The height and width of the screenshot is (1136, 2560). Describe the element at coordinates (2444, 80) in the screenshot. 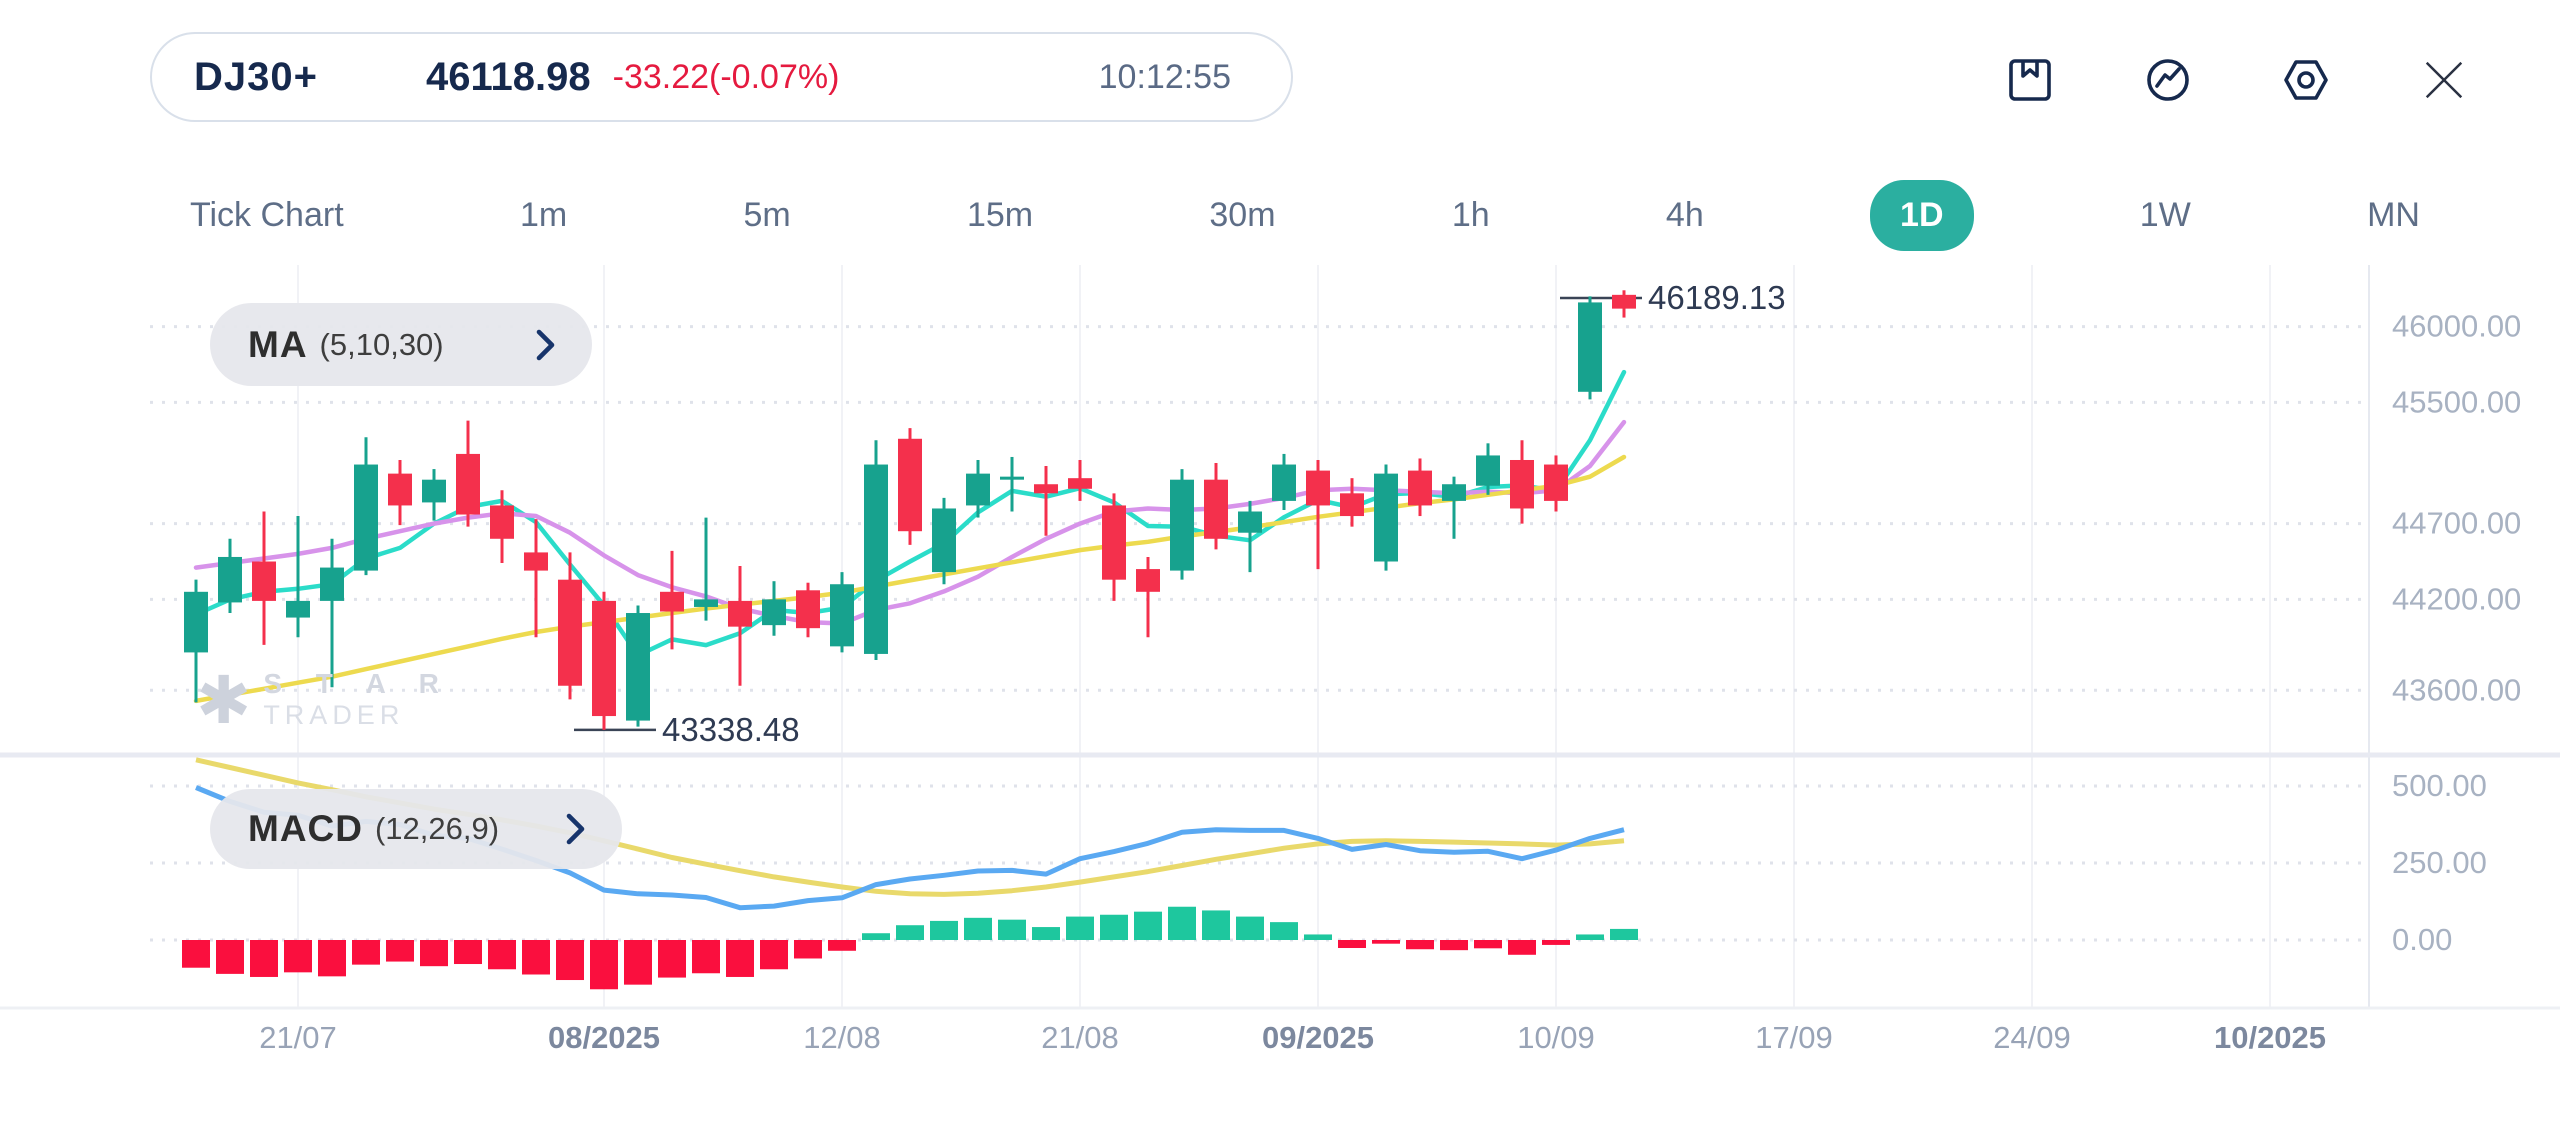

I see `close-icon` at that location.